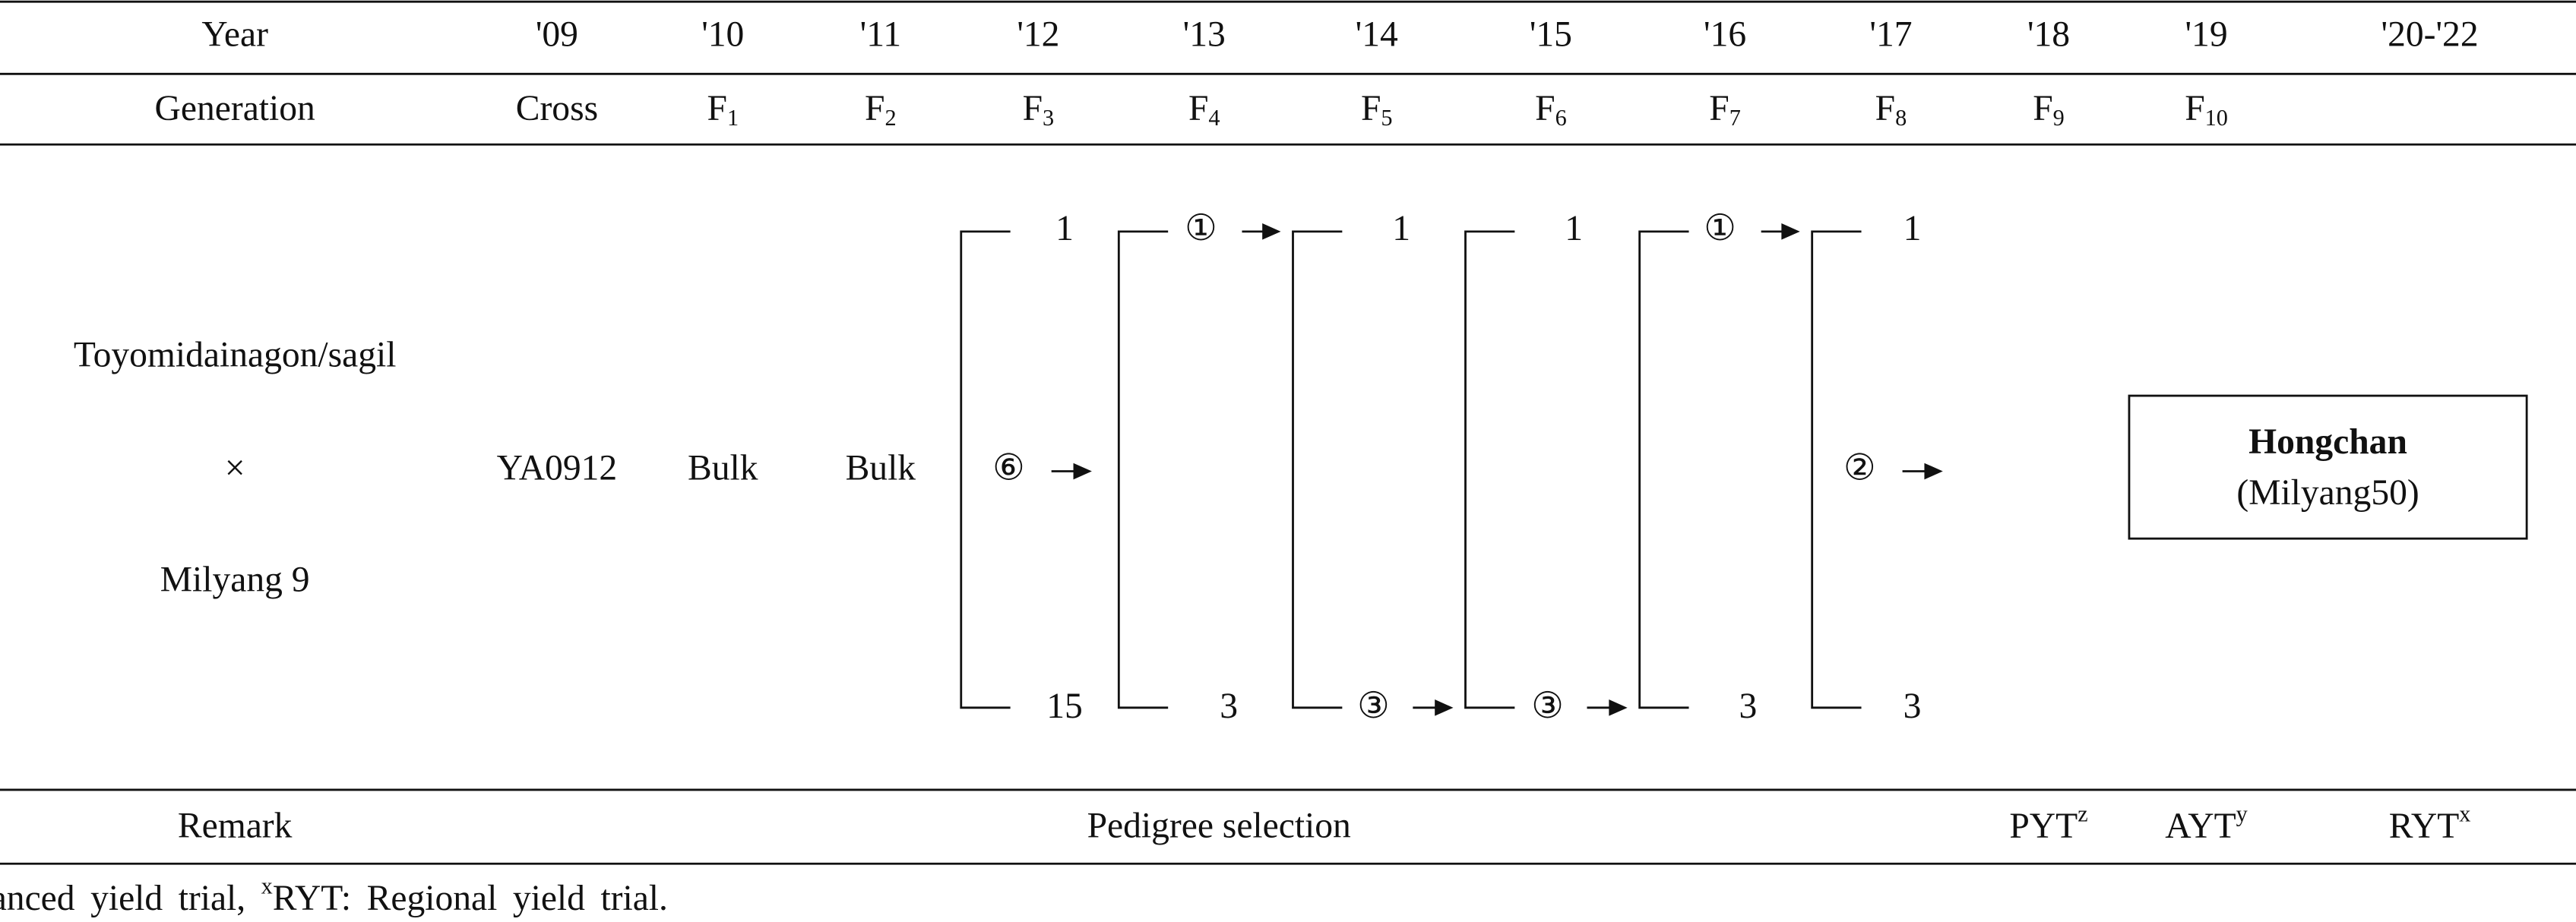 The image size is (2576, 922). I want to click on variety-box, so click(2328, 467).